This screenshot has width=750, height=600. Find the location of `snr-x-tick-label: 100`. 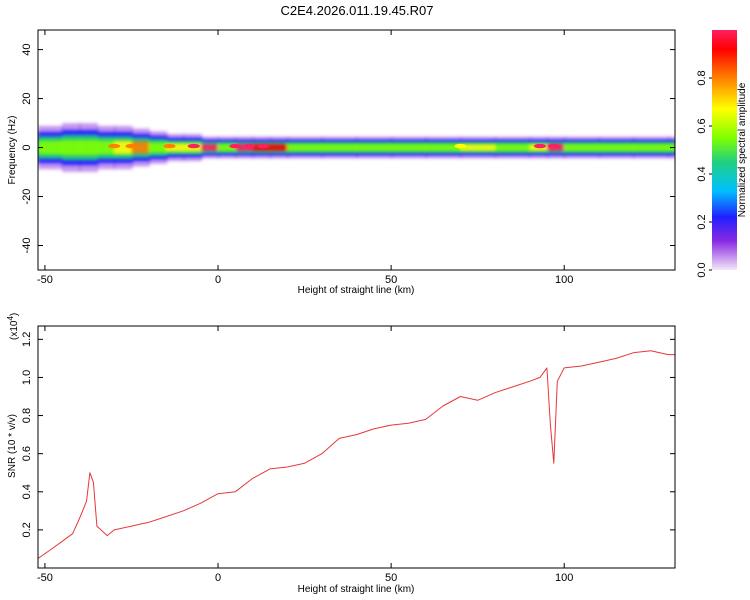

snr-x-tick-label: 100 is located at coordinates (564, 578).